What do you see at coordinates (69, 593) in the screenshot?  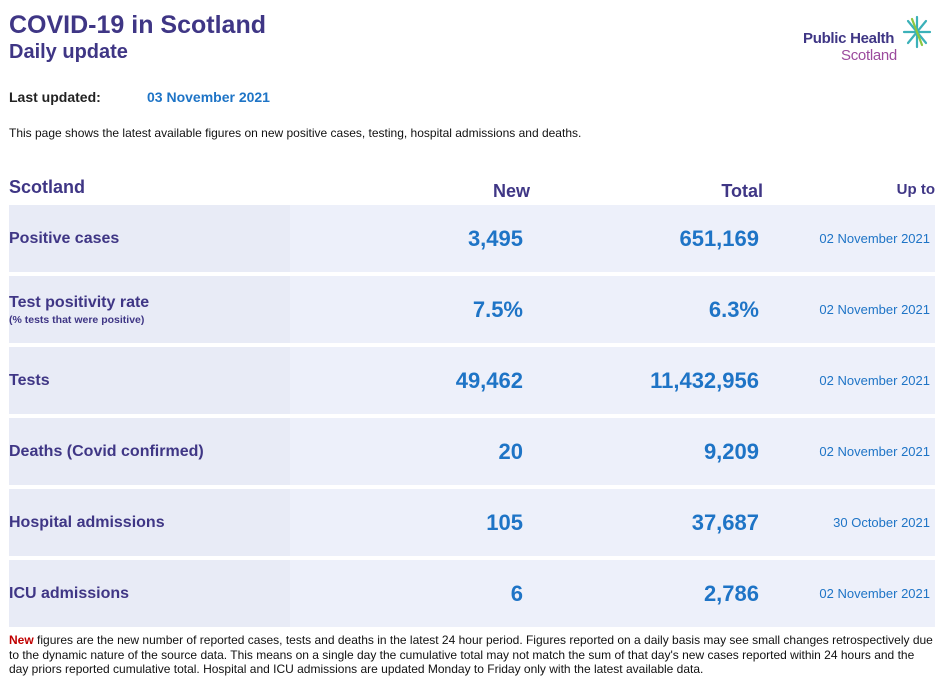 I see `row-label: ICU admissions` at bounding box center [69, 593].